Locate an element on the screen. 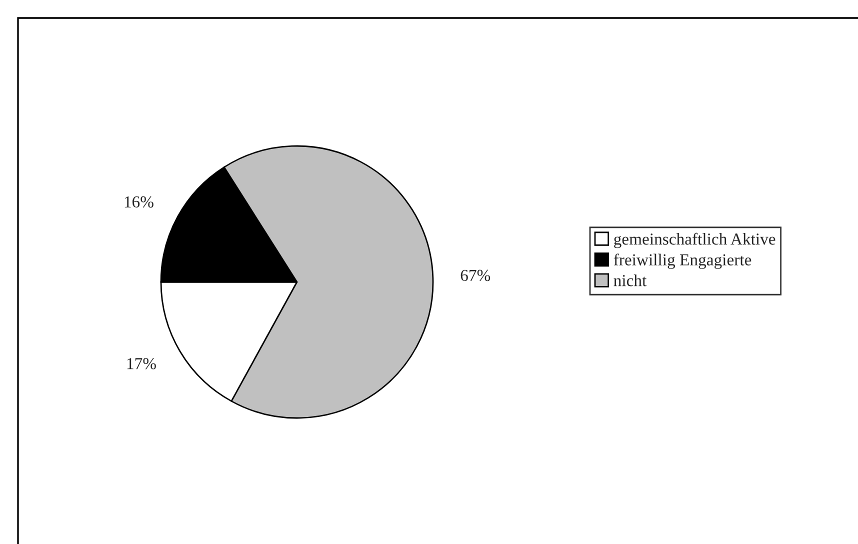 Image resolution: width=858 pixels, height=544 pixels. data-label: 17% is located at coordinates (141, 364).